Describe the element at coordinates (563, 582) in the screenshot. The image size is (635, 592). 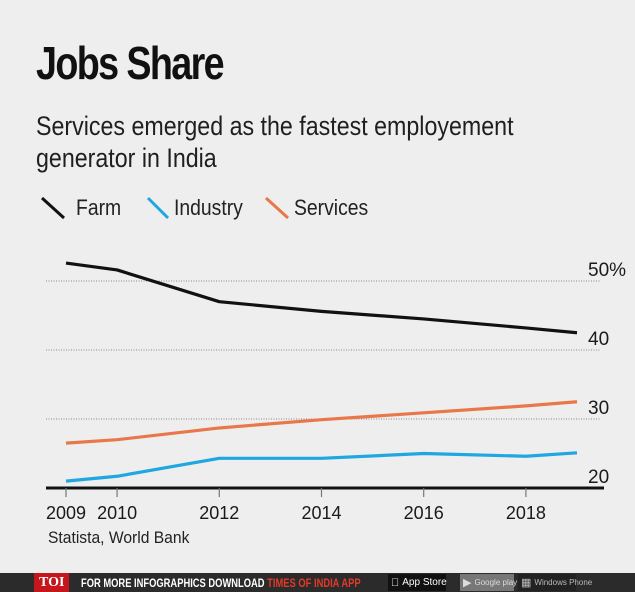
I see `windows-label: Windows Phone` at that location.